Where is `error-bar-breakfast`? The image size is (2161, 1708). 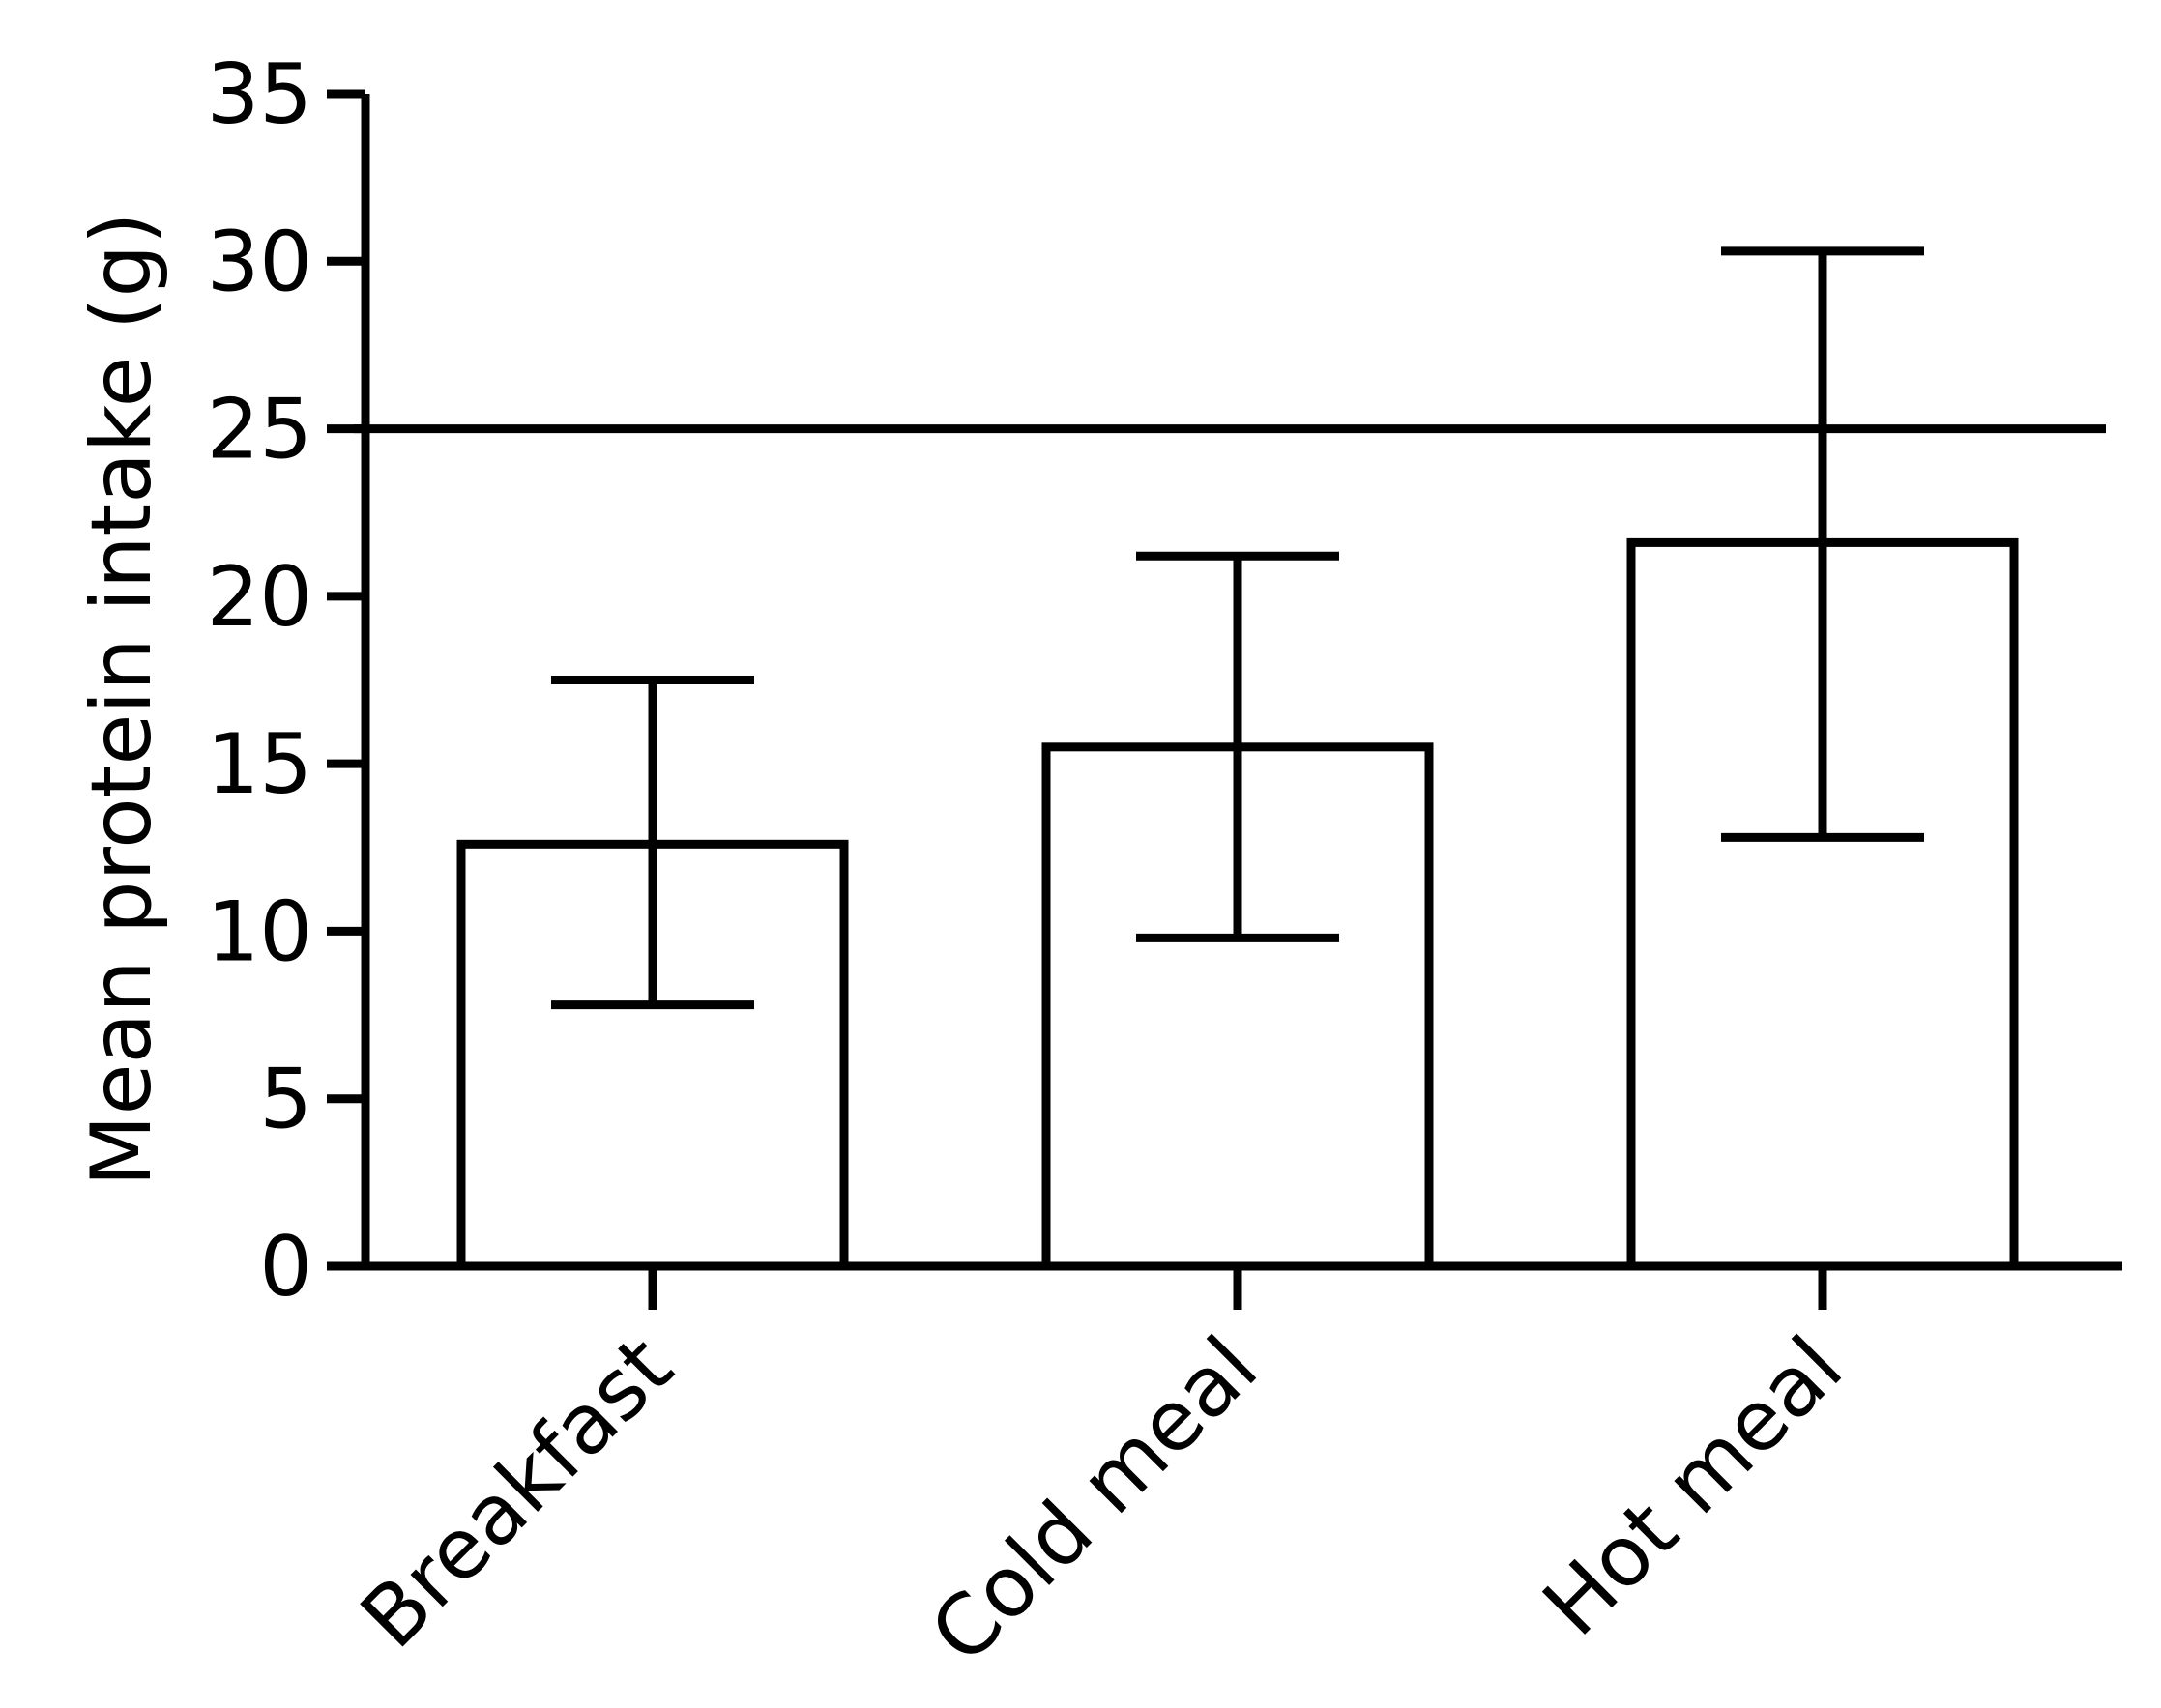 error-bar-breakfast is located at coordinates (652, 843).